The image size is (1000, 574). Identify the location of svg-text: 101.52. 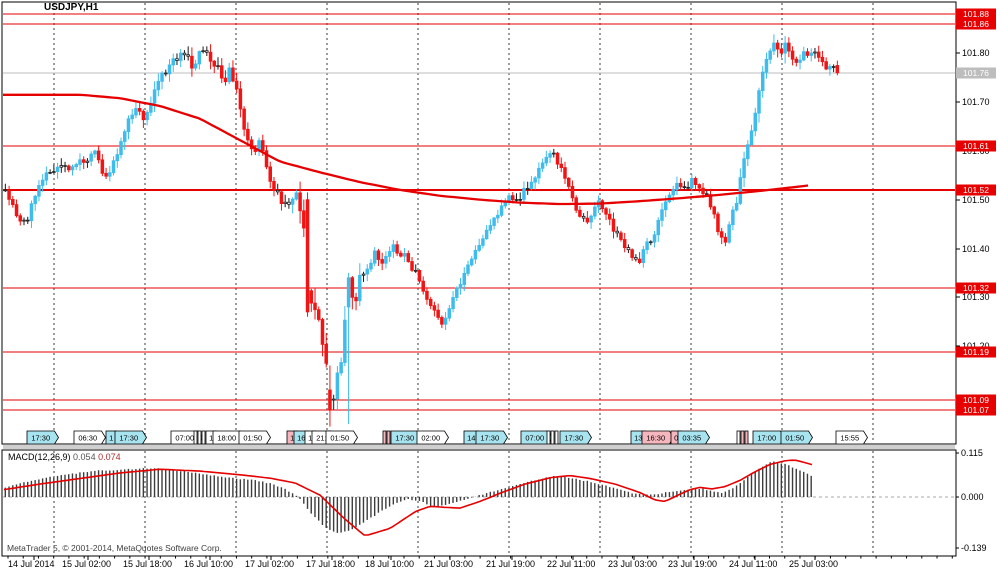
(976, 190).